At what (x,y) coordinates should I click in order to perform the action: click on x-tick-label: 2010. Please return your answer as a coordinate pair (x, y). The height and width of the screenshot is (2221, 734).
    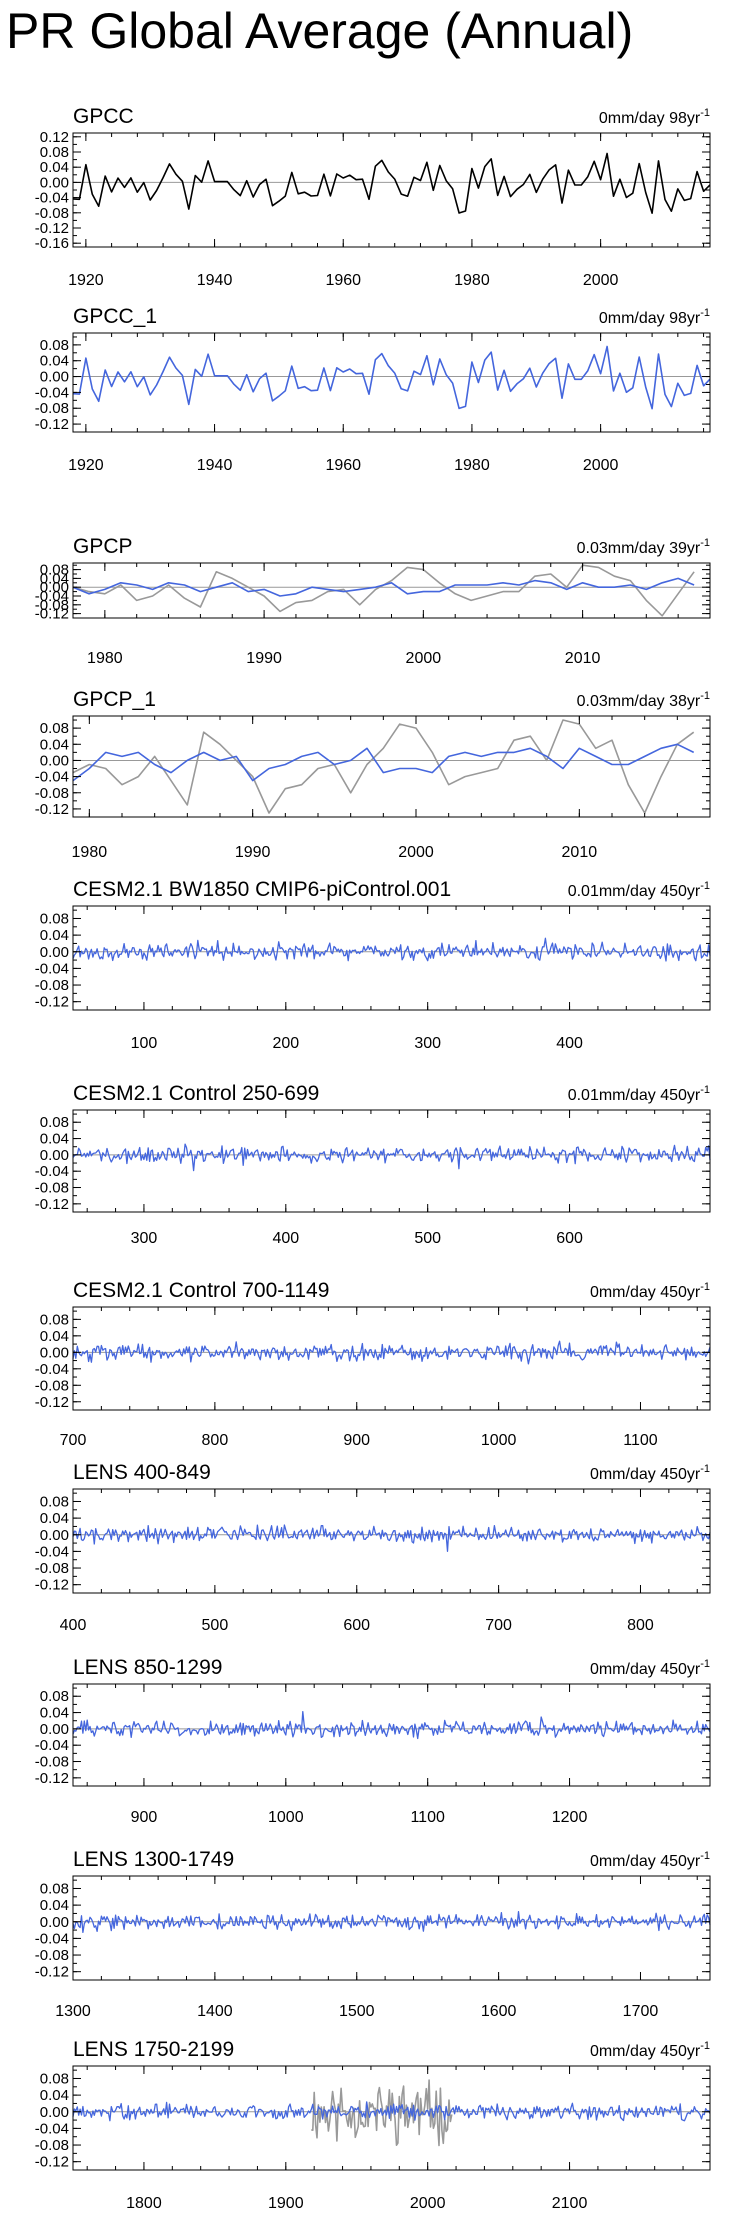
    Looking at the image, I should click on (583, 658).